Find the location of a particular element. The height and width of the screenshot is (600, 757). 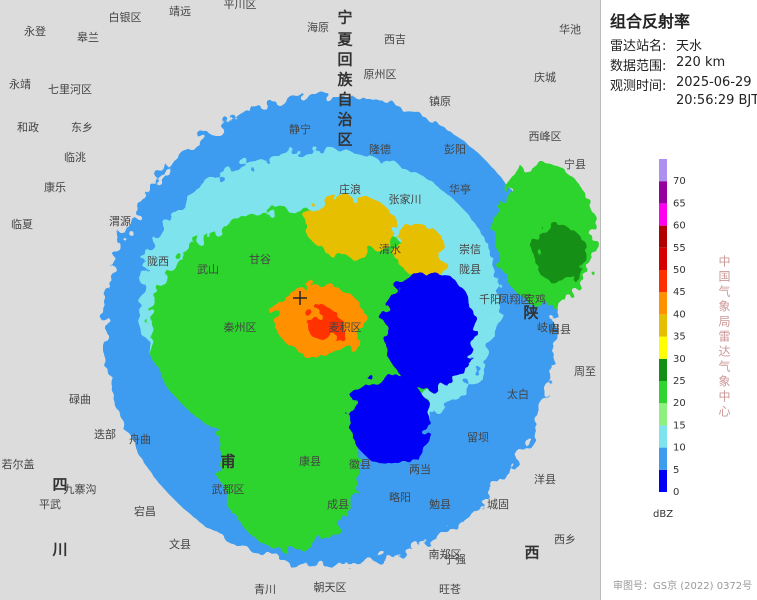

place-label: 勉县 is located at coordinates (440, 504).